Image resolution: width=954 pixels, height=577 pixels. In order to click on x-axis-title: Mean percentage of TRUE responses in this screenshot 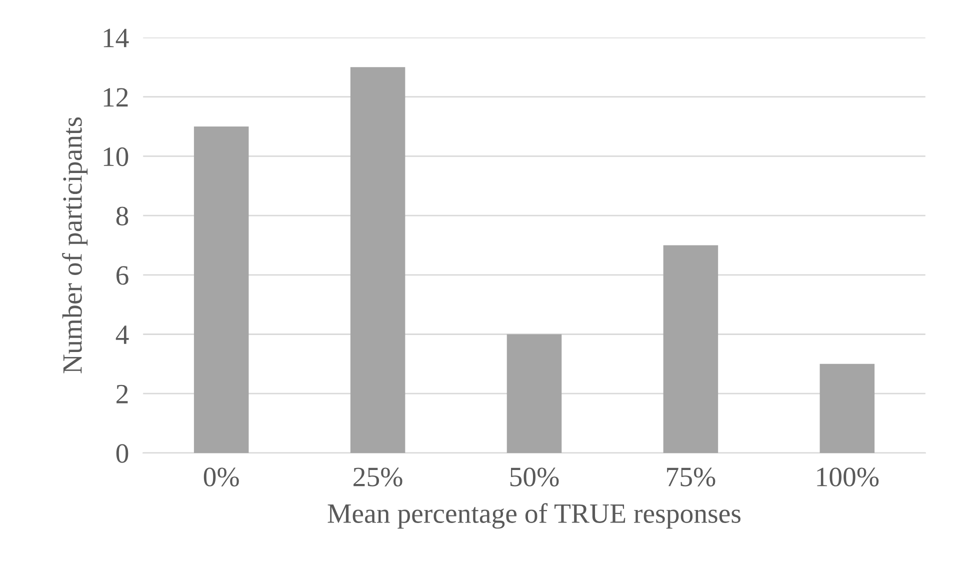, I will do `click(534, 516)`.